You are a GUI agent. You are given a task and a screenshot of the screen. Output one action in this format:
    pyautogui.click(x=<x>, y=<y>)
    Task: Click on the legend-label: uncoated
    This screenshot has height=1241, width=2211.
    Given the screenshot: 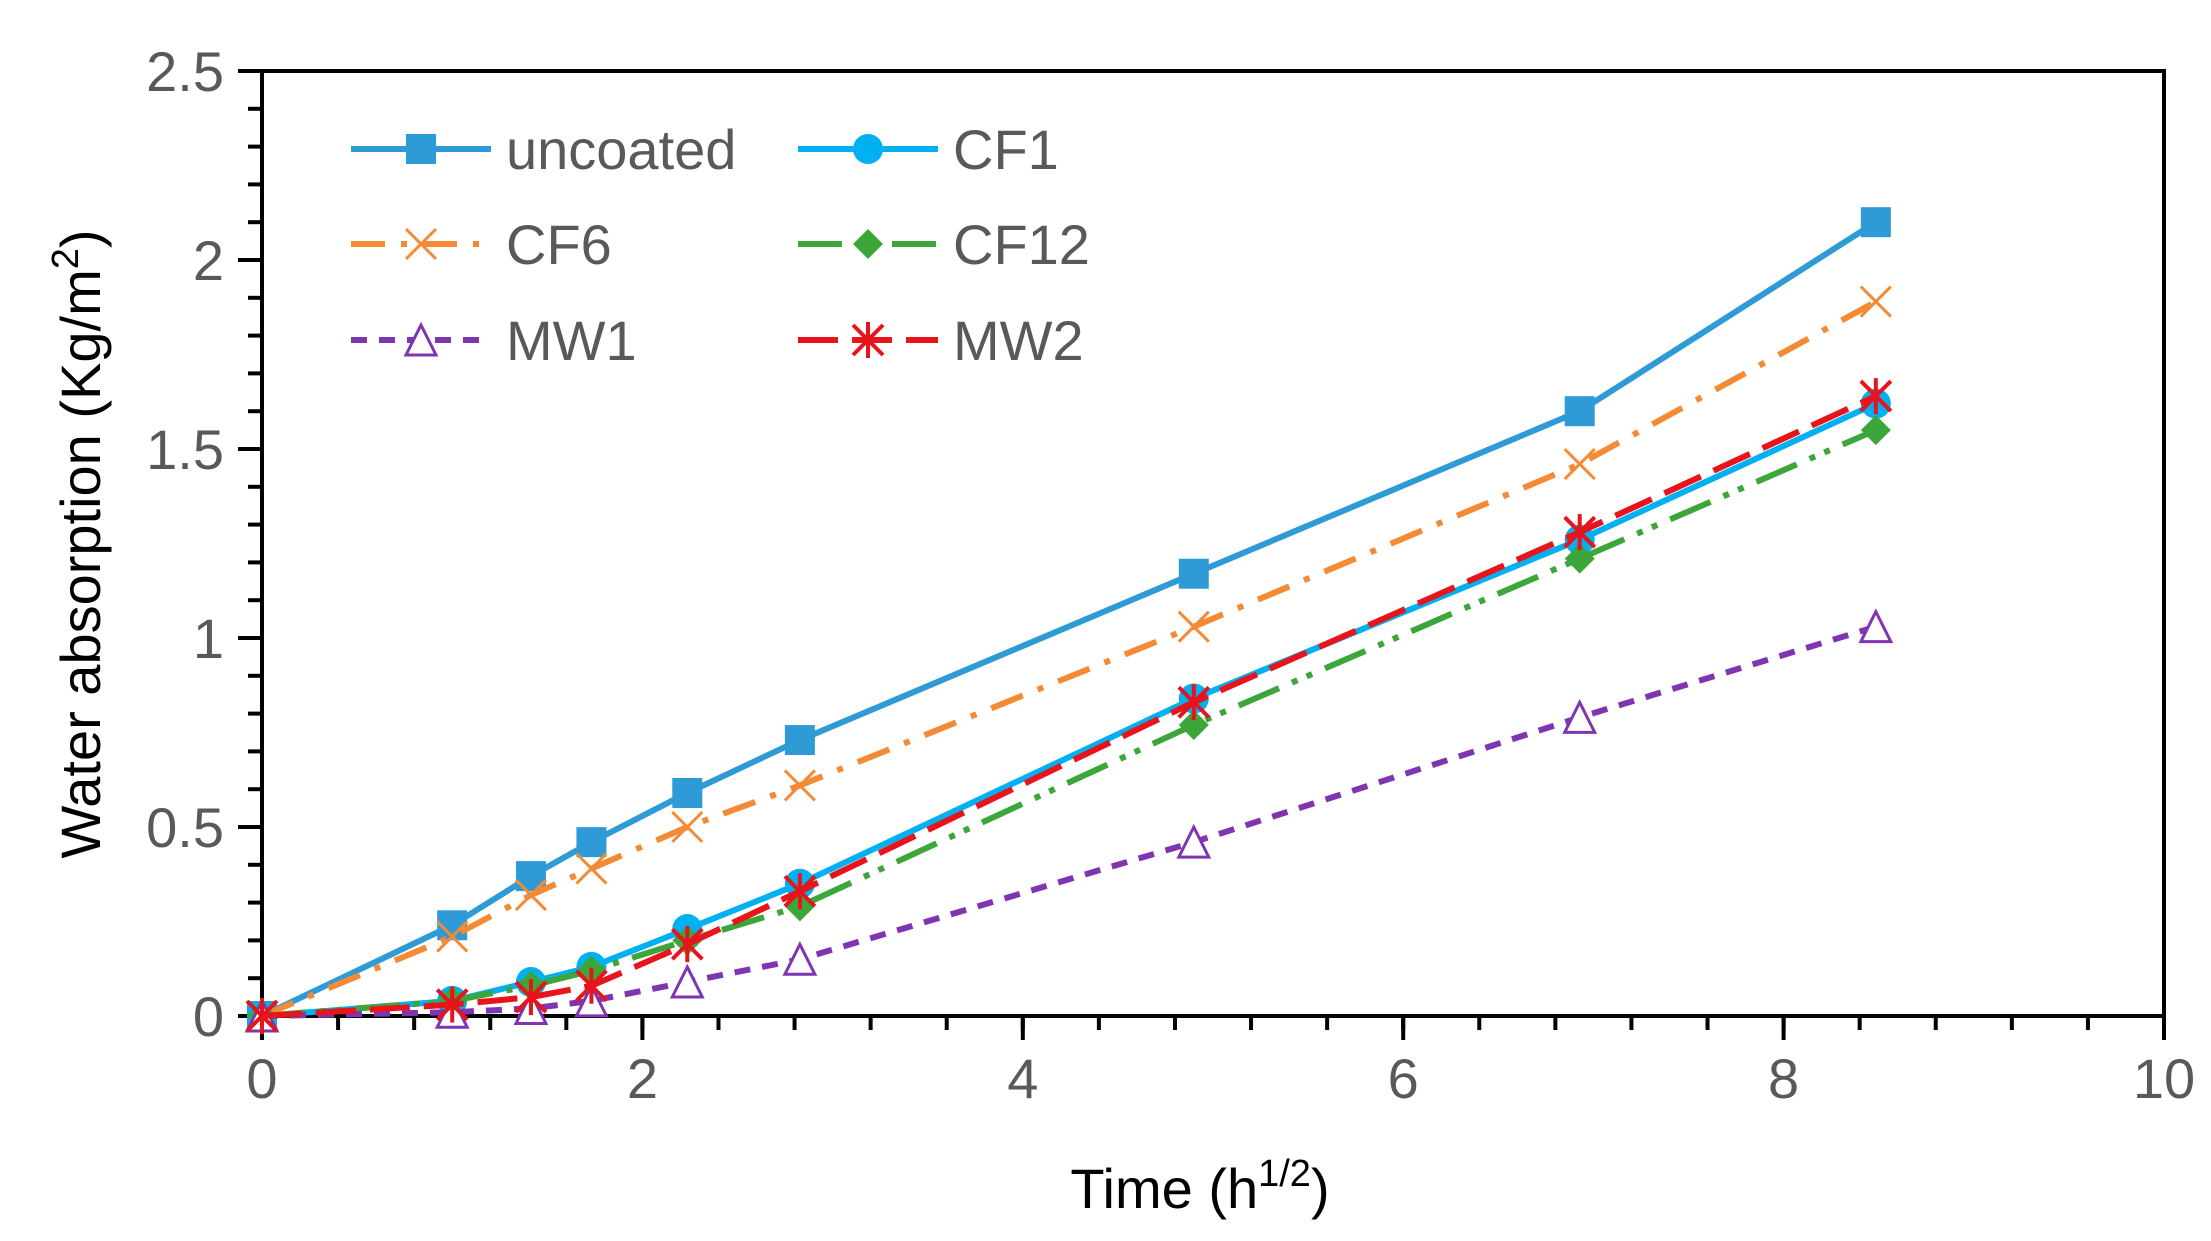 What is the action you would take?
    pyautogui.click(x=621, y=149)
    